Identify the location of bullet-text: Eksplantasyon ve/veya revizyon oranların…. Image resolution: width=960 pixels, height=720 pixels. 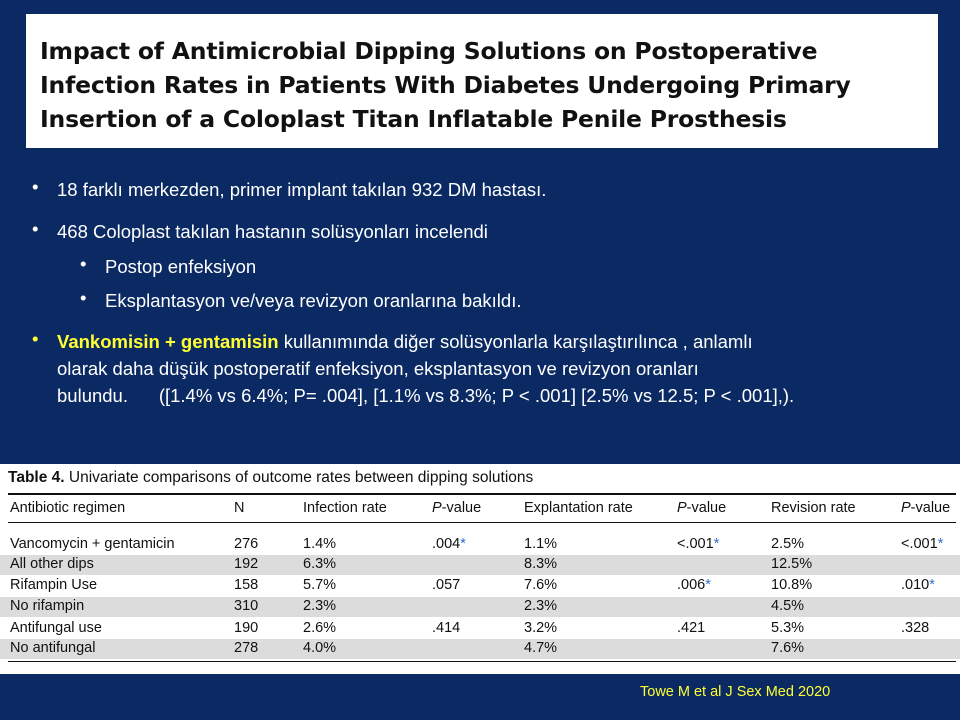
(313, 300).